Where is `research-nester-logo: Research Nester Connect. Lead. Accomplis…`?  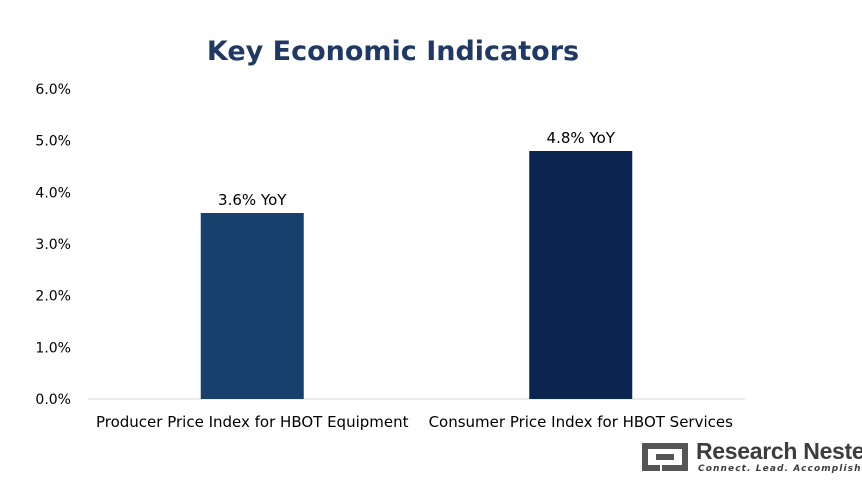 research-nester-logo: Research Nester Connect. Lead. Accomplis… is located at coordinates (748, 459).